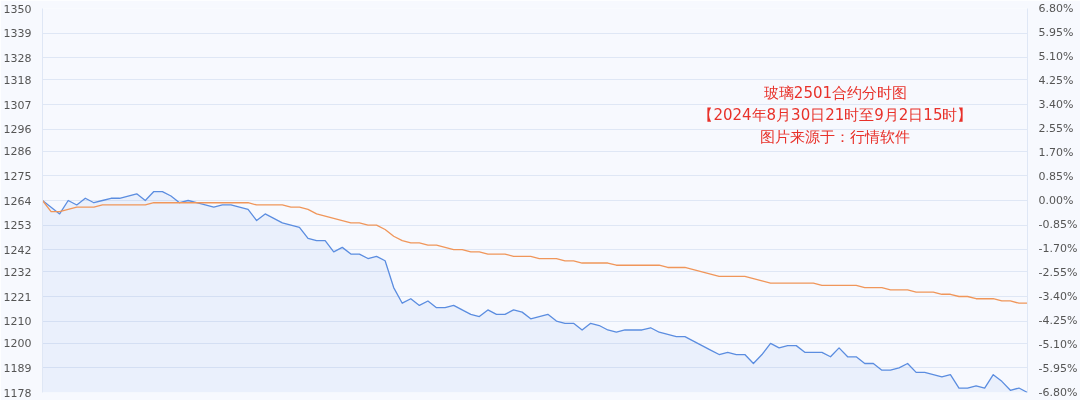 The image size is (1080, 400). What do you see at coordinates (835, 114) in the screenshot?
I see `text: 【2024年8月30日21时至9月2日15时】` at bounding box center [835, 114].